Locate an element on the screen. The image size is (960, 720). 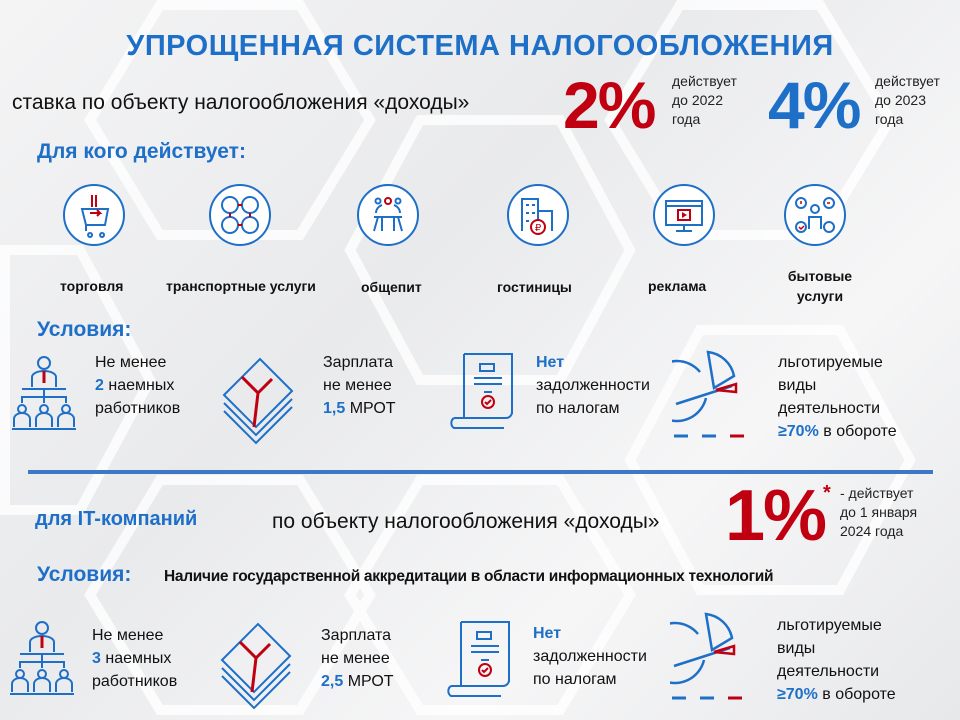
section-divider is located at coordinates (480, 472).